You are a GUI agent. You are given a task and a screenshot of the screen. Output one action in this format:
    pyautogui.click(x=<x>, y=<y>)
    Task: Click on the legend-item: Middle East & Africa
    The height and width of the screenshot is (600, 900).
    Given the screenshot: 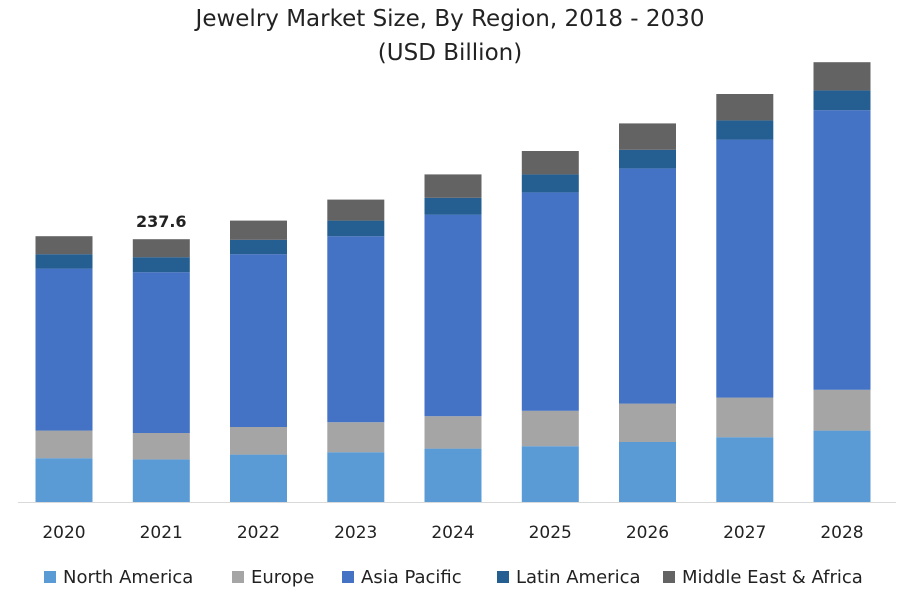 What is the action you would take?
    pyautogui.click(x=763, y=577)
    